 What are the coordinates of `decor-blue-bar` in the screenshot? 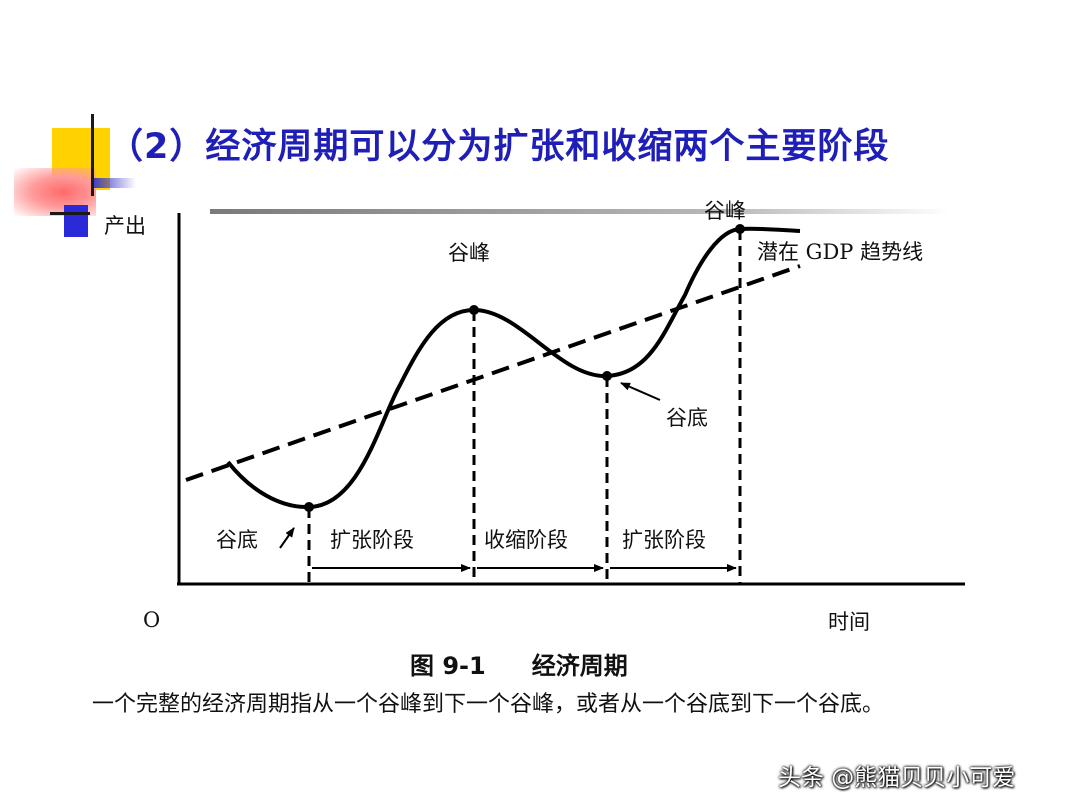 It's located at (114, 183).